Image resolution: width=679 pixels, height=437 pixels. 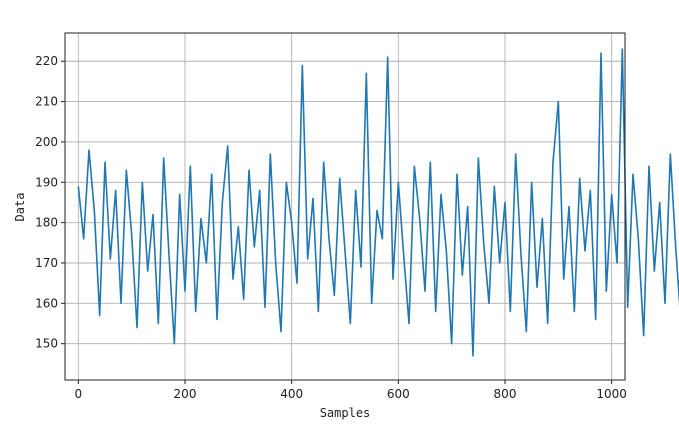 What do you see at coordinates (50, 202) in the screenshot?
I see `y-axis: 150 160 170 180 190 200 210 220` at bounding box center [50, 202].